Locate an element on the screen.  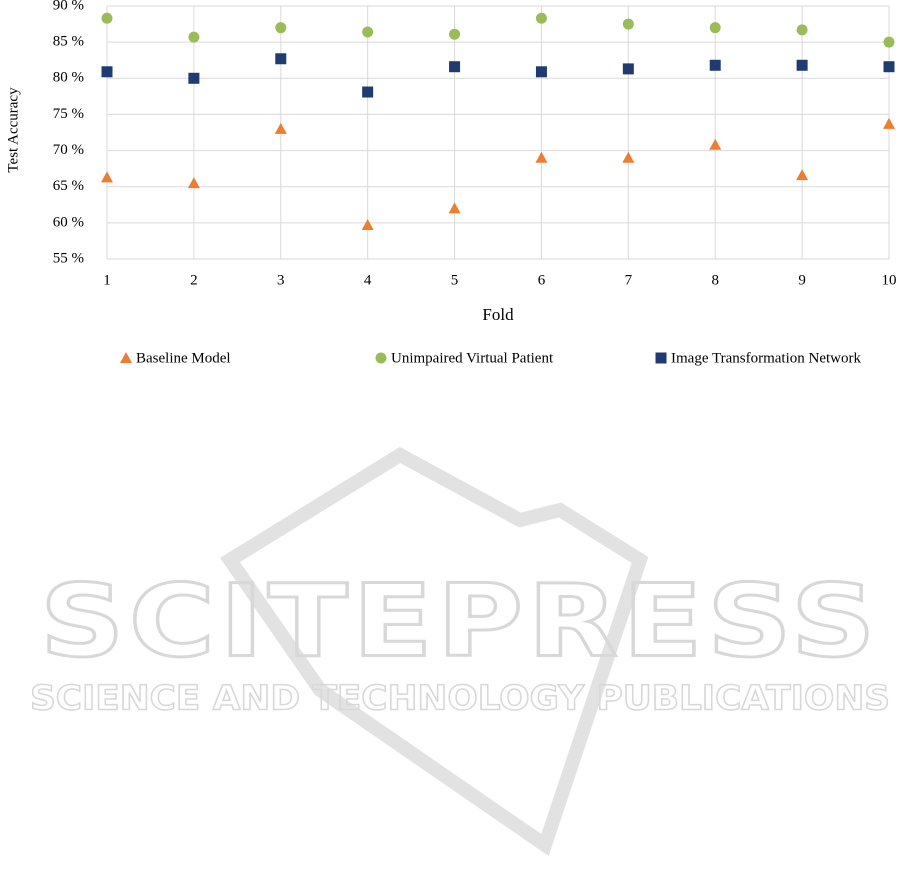
y-tick-label: 85 % is located at coordinates (68, 42).